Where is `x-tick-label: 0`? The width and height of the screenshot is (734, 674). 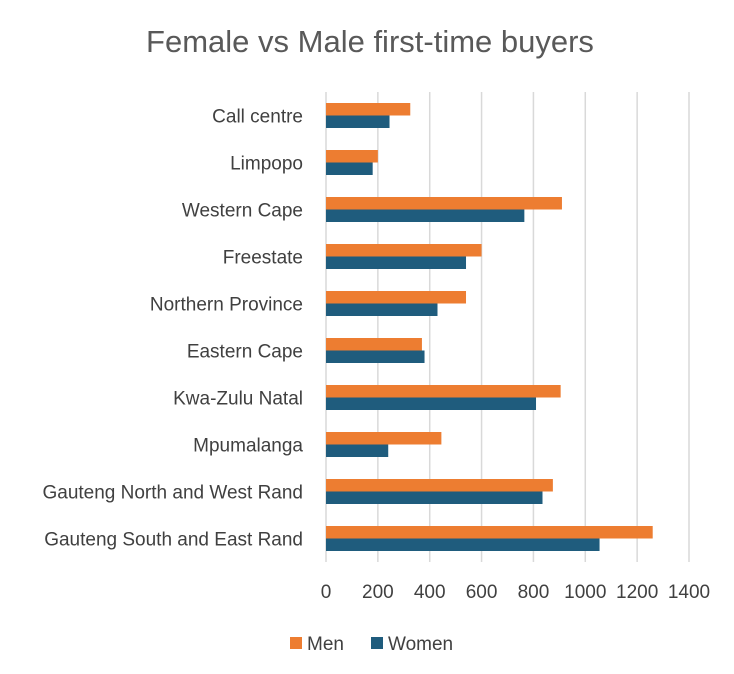
x-tick-label: 0 is located at coordinates (326, 592).